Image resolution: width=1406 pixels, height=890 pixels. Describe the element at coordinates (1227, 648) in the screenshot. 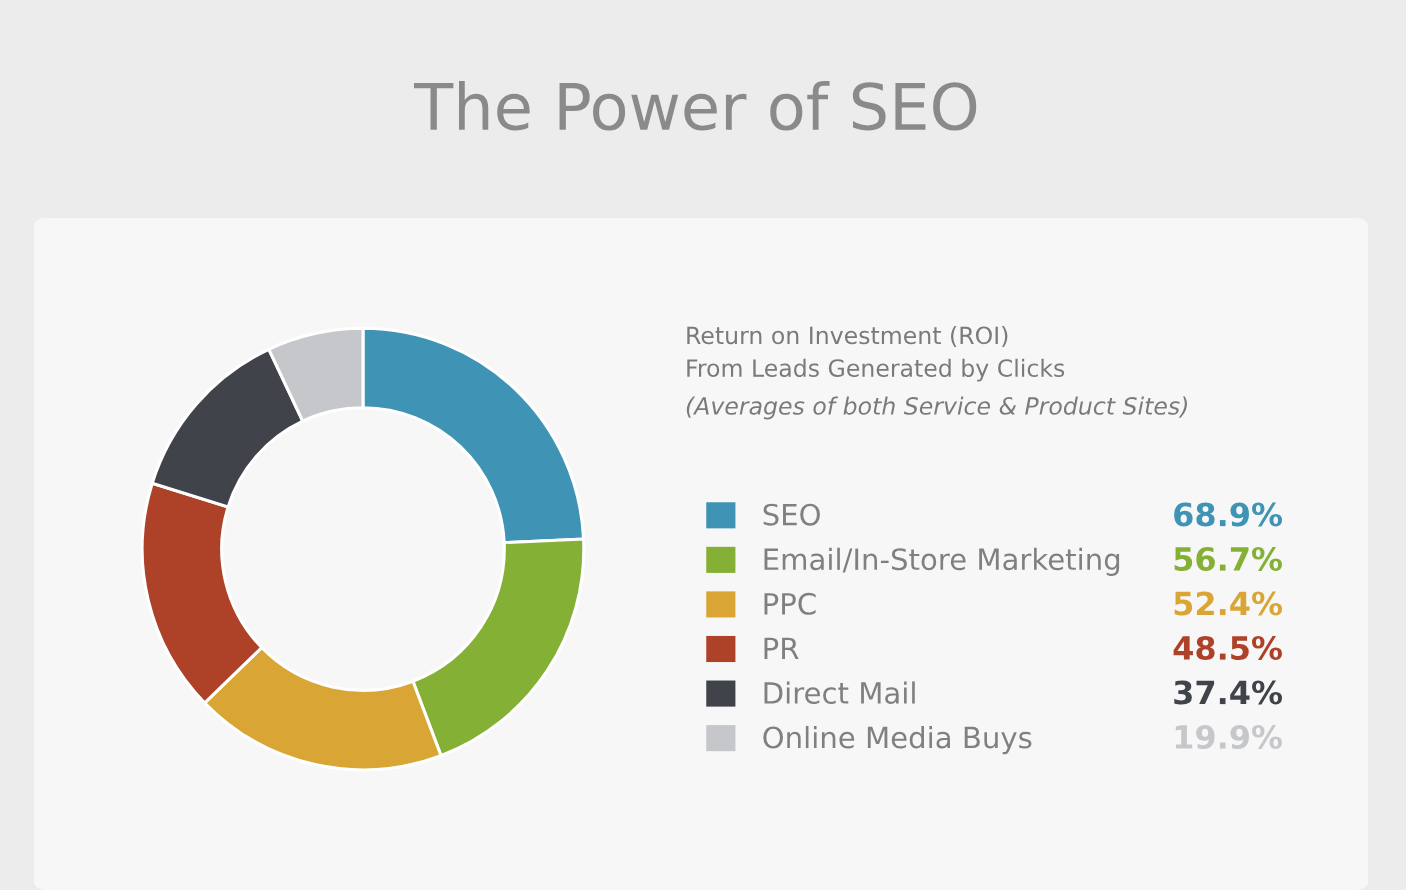

I see `data-label: 48.5%` at that location.